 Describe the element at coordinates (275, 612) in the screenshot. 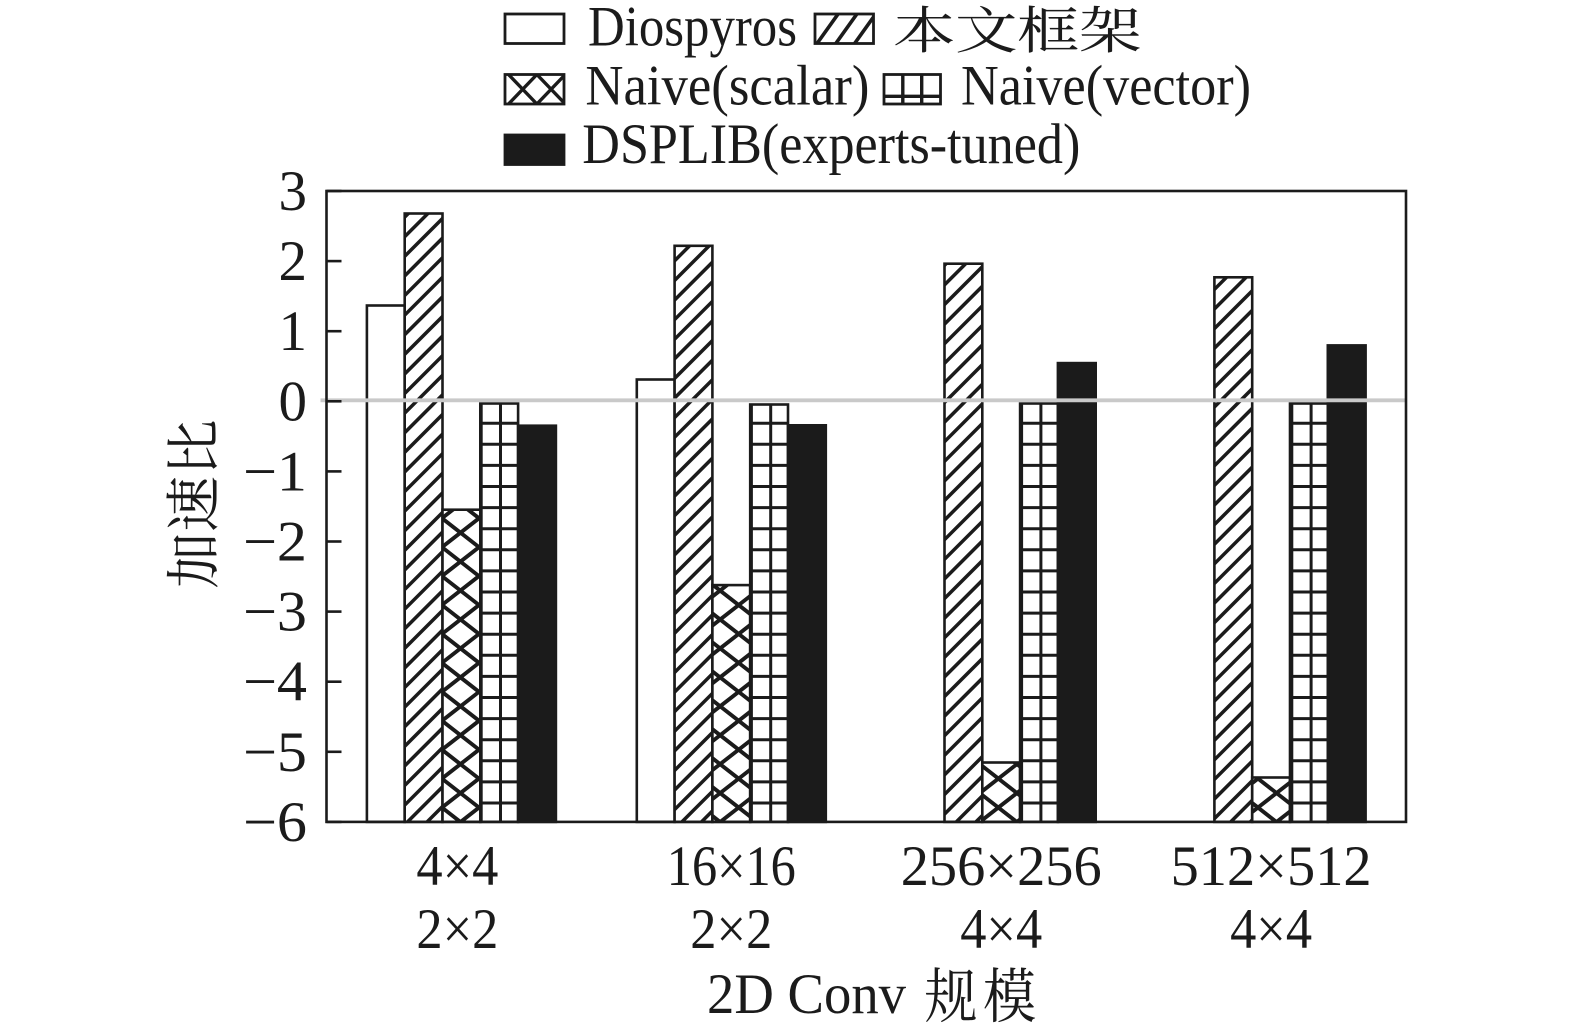

I see `svg-text: −3` at that location.